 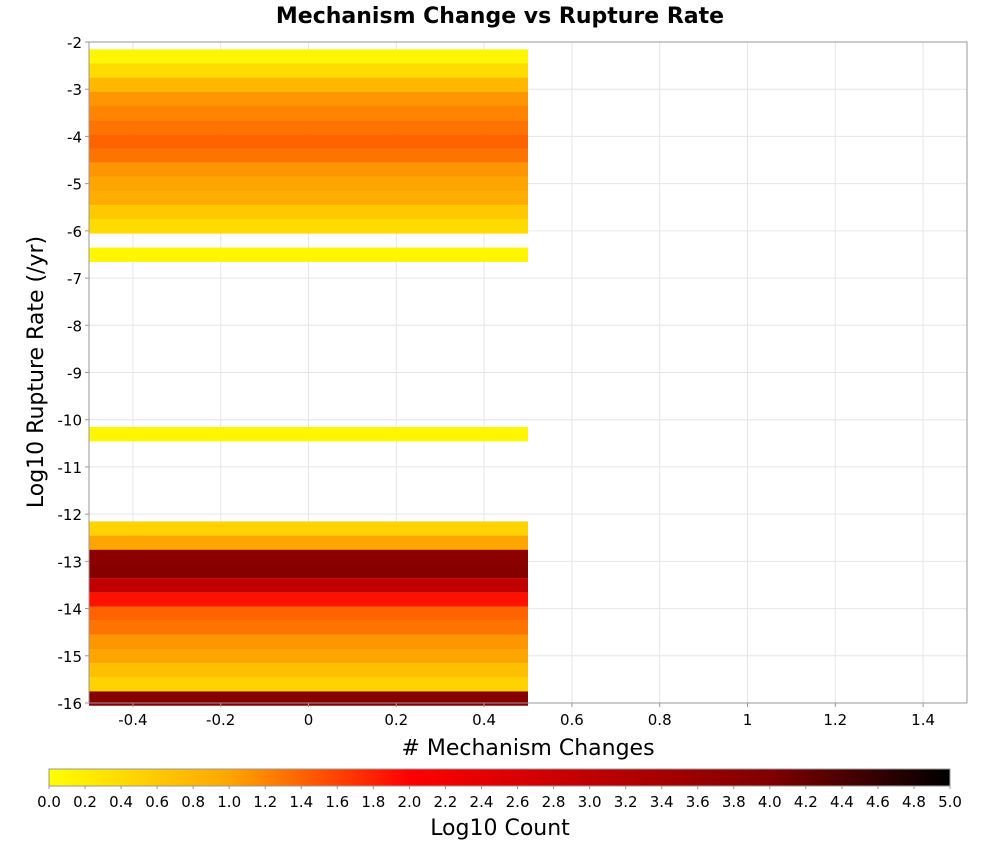 I want to click on colorbar-tick-label: 2.6, so click(x=518, y=802).